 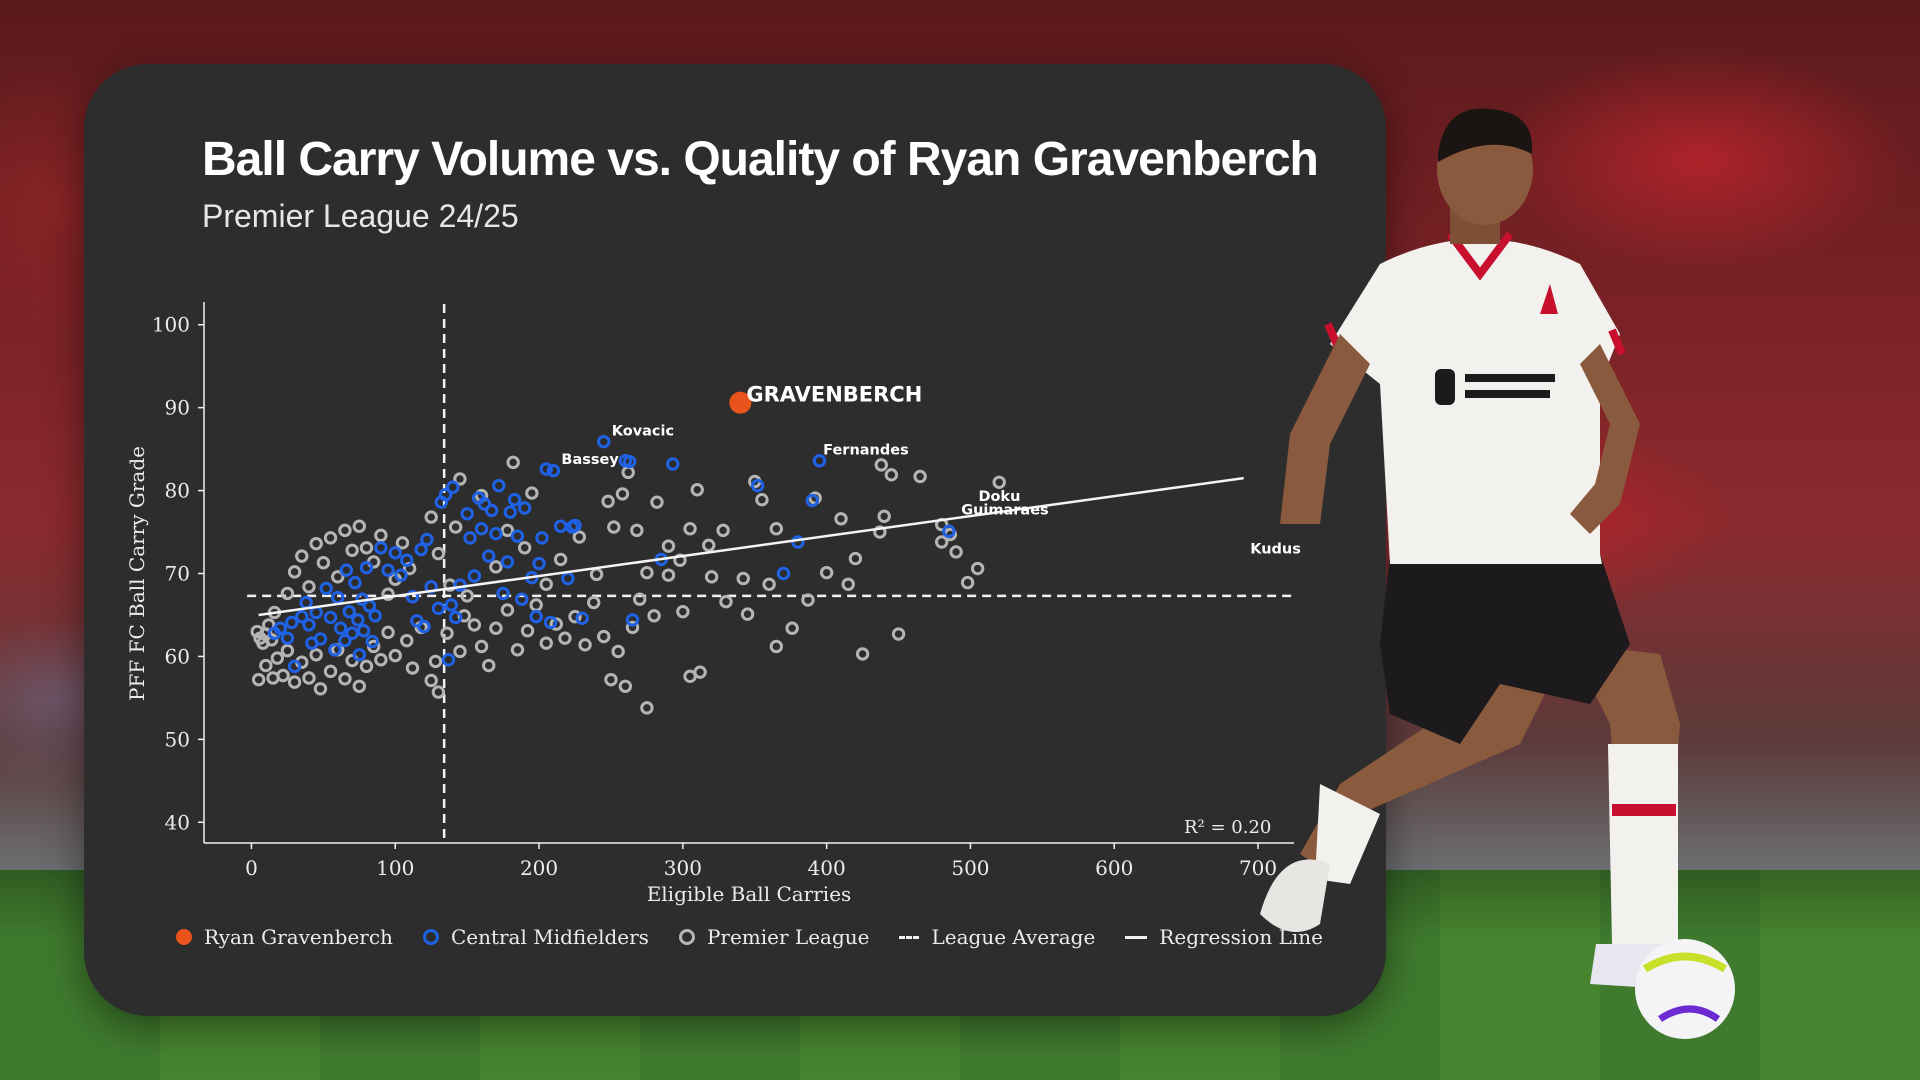 What do you see at coordinates (137, 573) in the screenshot?
I see `y-axis-label: PFF FC Ball Carry Grade` at bounding box center [137, 573].